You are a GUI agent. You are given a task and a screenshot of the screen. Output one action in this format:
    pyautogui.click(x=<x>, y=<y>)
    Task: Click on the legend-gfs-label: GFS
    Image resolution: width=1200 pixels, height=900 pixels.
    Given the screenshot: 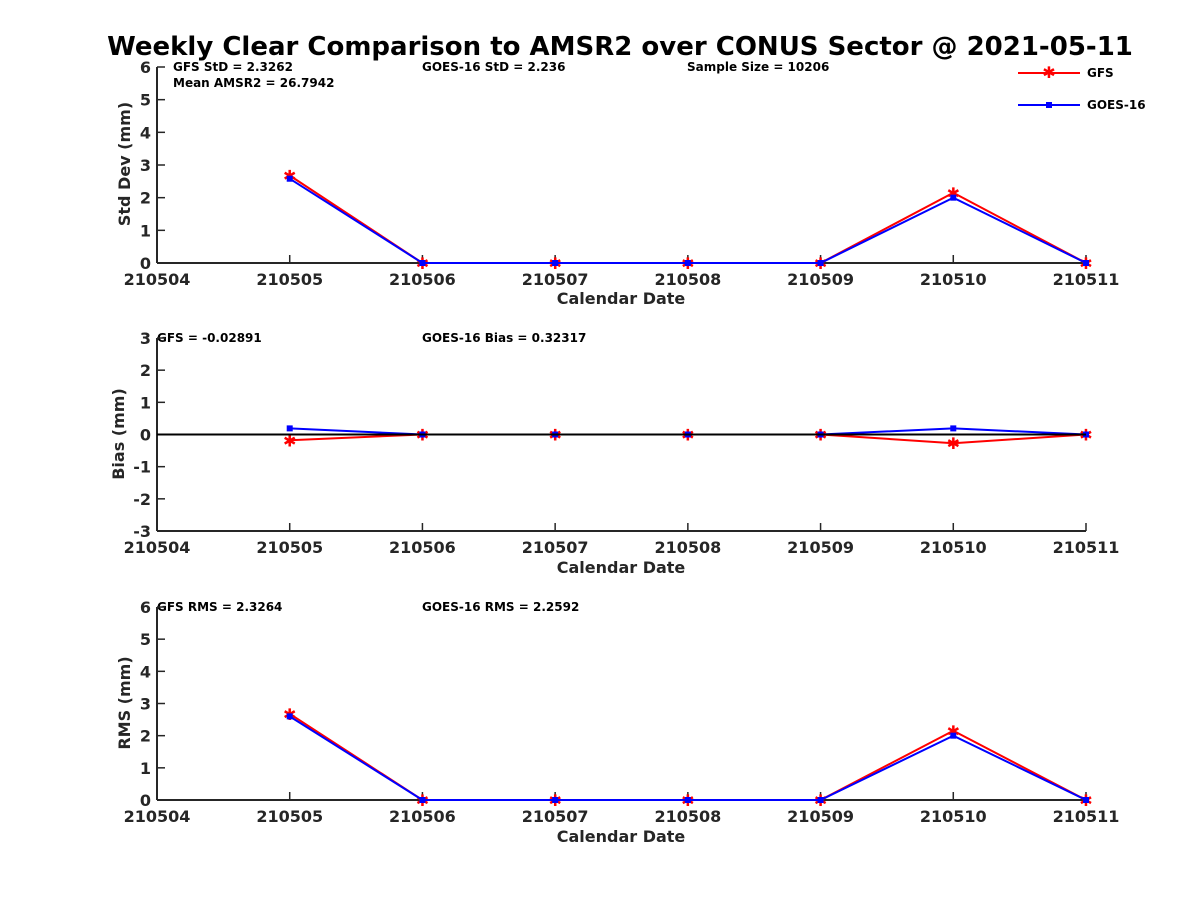 What is the action you would take?
    pyautogui.click(x=1100, y=73)
    